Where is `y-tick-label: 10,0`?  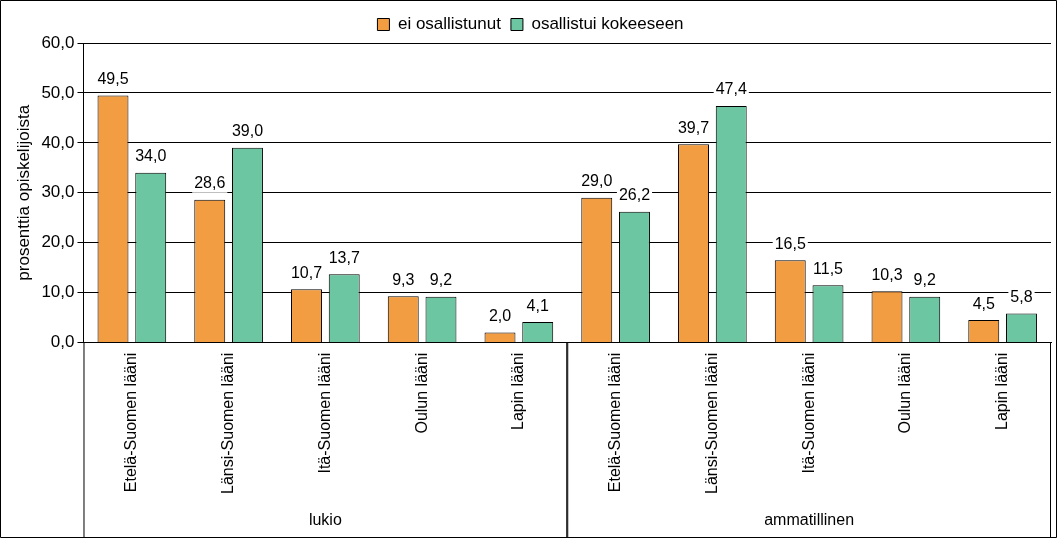
y-tick-label: 10,0 is located at coordinates (58, 292).